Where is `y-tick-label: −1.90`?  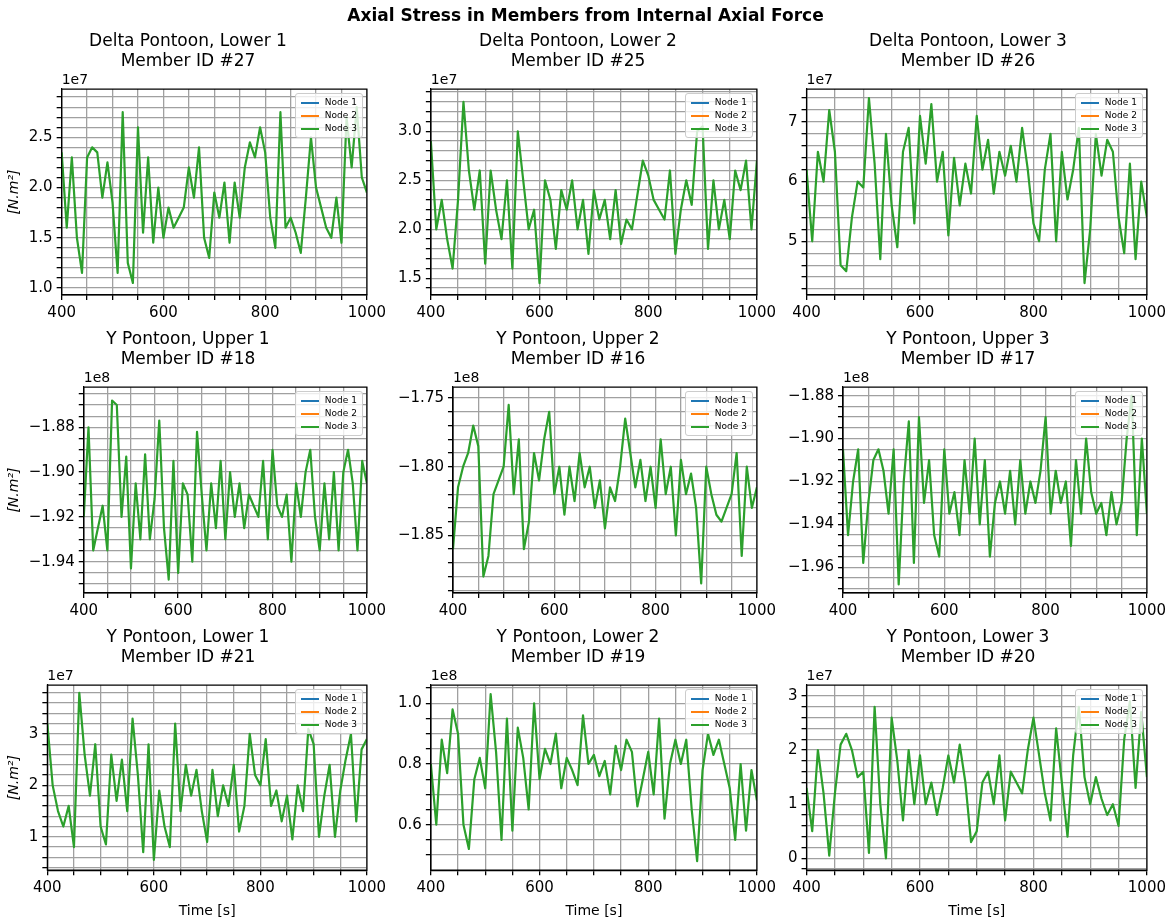 y-tick-label: −1.90 is located at coordinates (811, 437).